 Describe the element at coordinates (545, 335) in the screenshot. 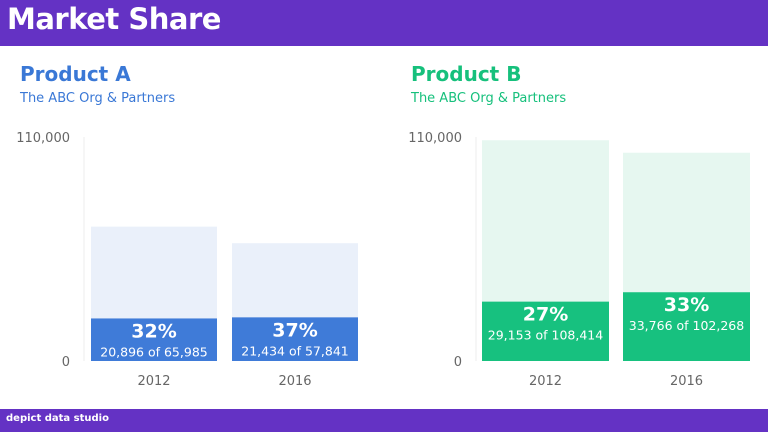

I see `value-label: 29,153 of 108,414` at that location.